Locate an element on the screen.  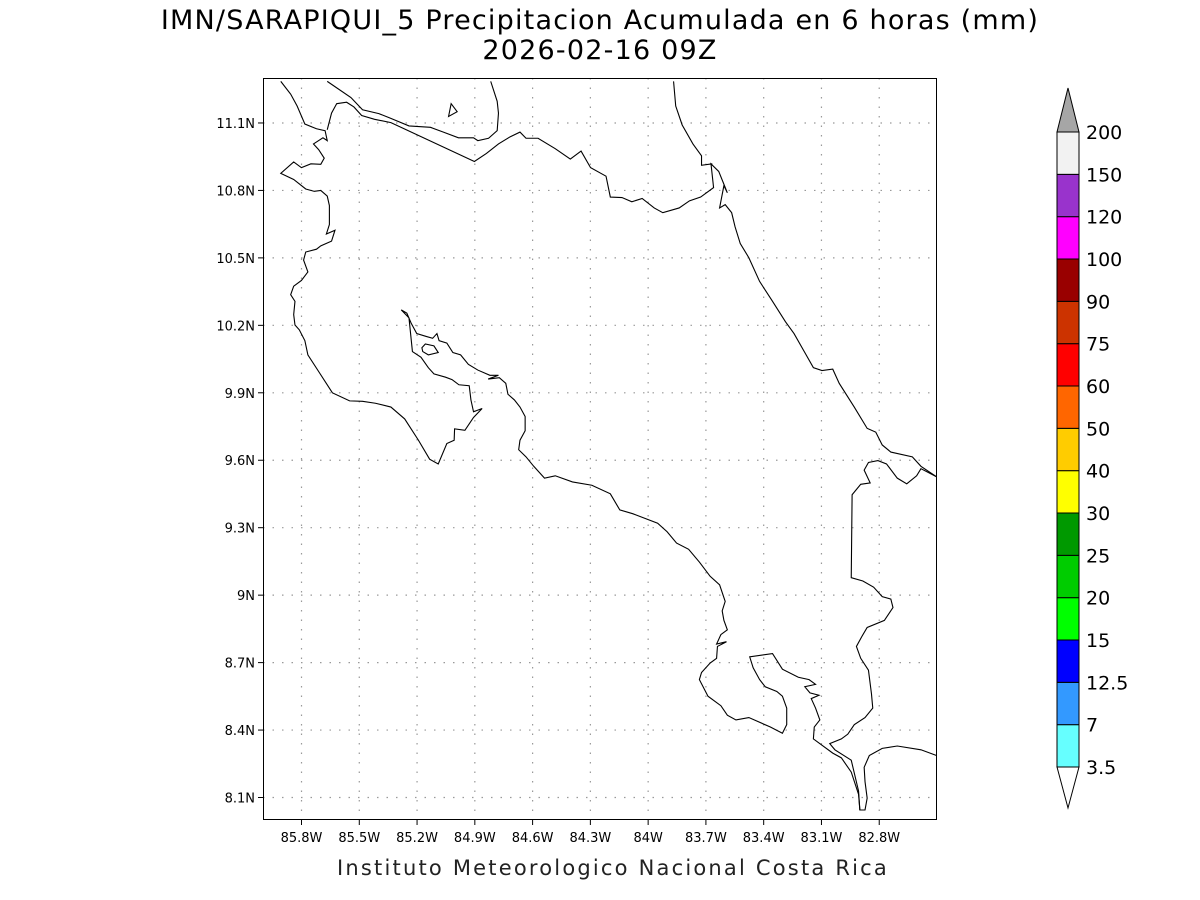
colorbar-label: 30 is located at coordinates (1098, 514).